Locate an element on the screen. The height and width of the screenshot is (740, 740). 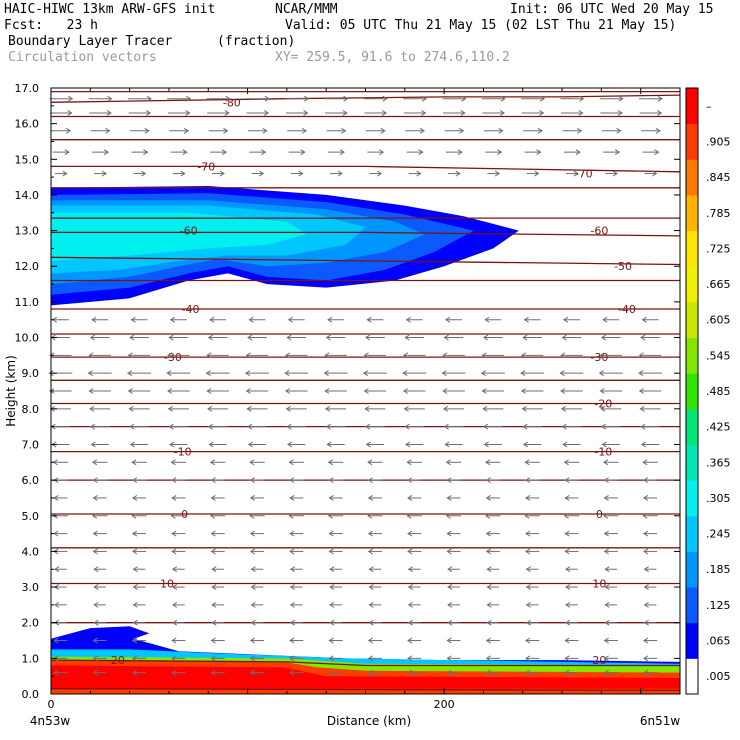
contour-label: 0 is located at coordinates (184, 514).